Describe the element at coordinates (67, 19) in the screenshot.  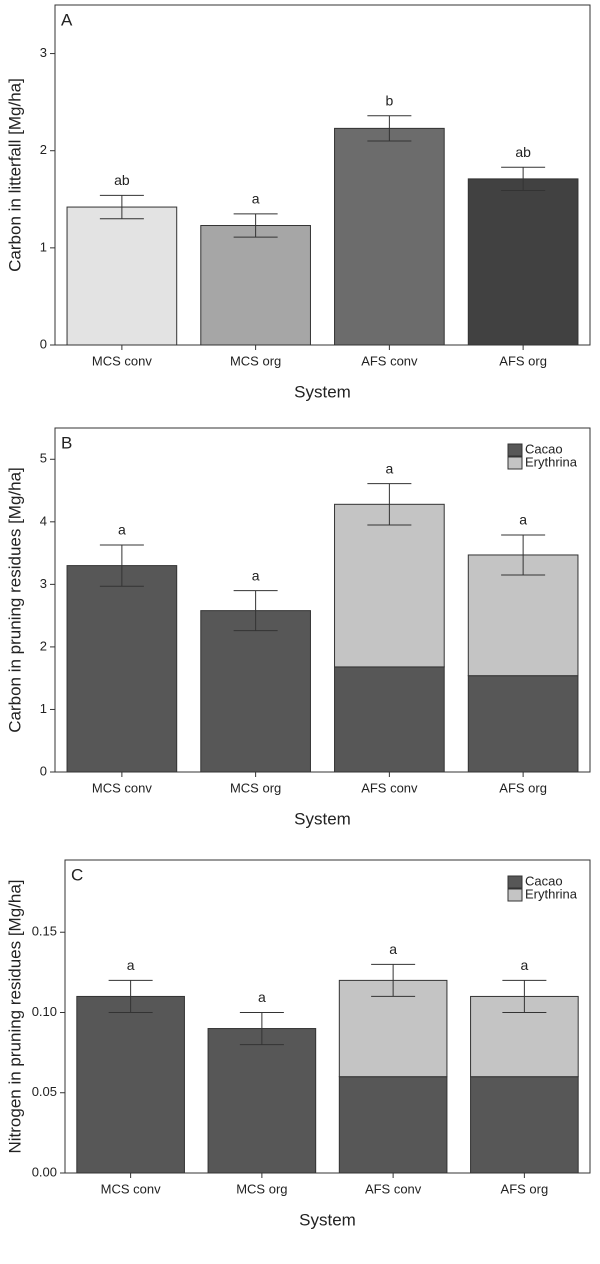
I see `panel-label: A` at that location.